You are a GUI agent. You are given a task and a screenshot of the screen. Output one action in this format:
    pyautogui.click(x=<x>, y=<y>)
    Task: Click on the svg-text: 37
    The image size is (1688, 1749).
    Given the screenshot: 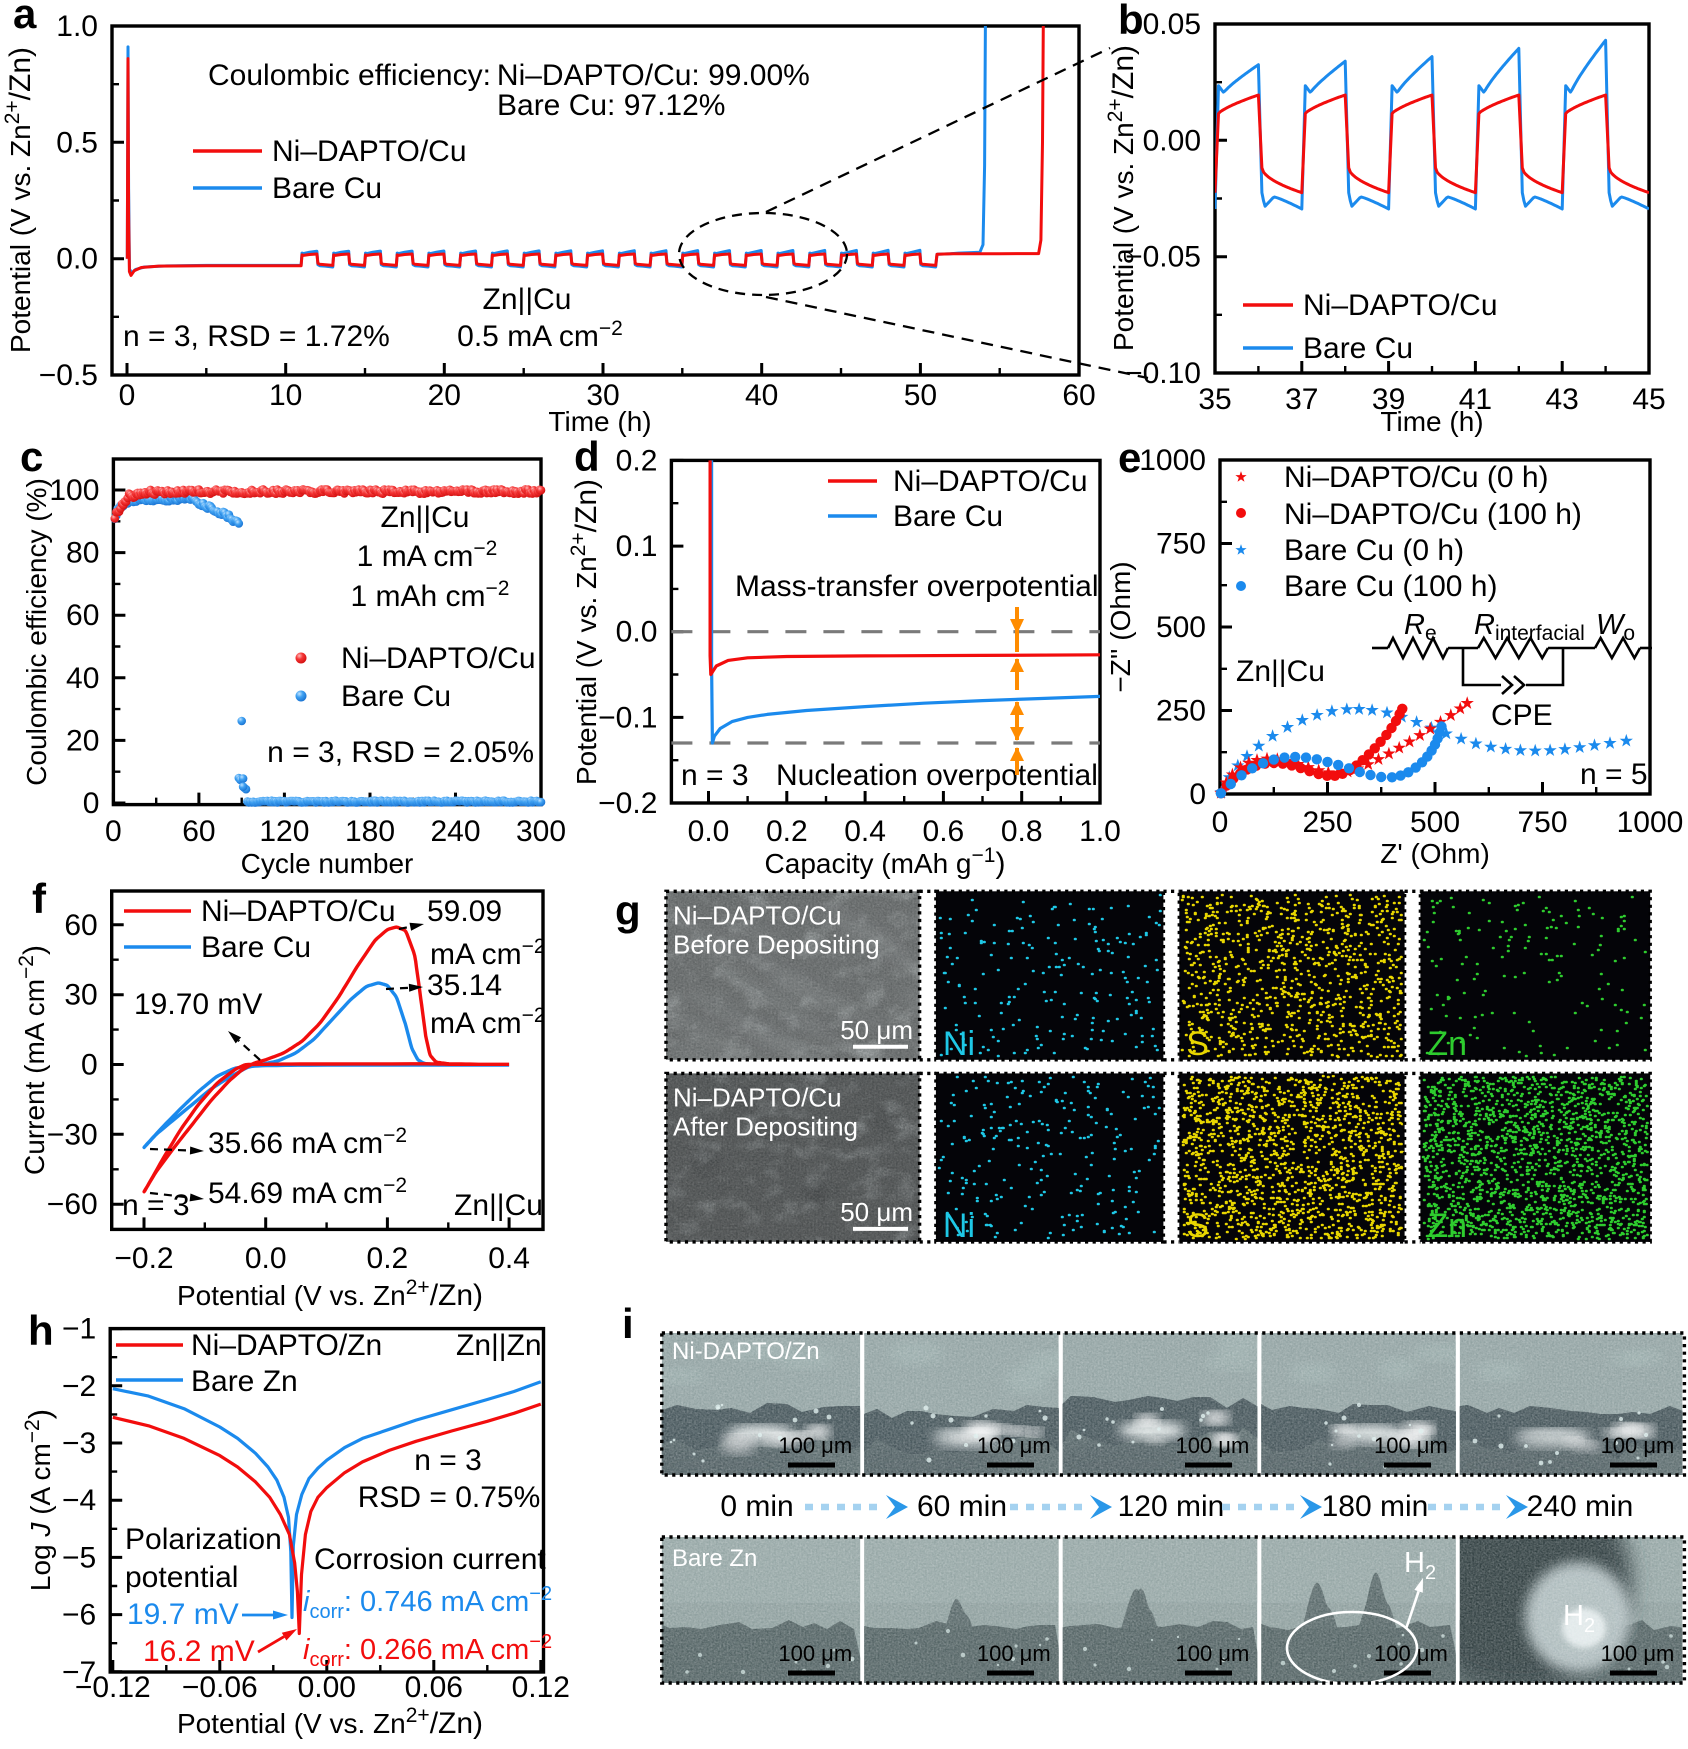 What is the action you would take?
    pyautogui.click(x=1301, y=399)
    